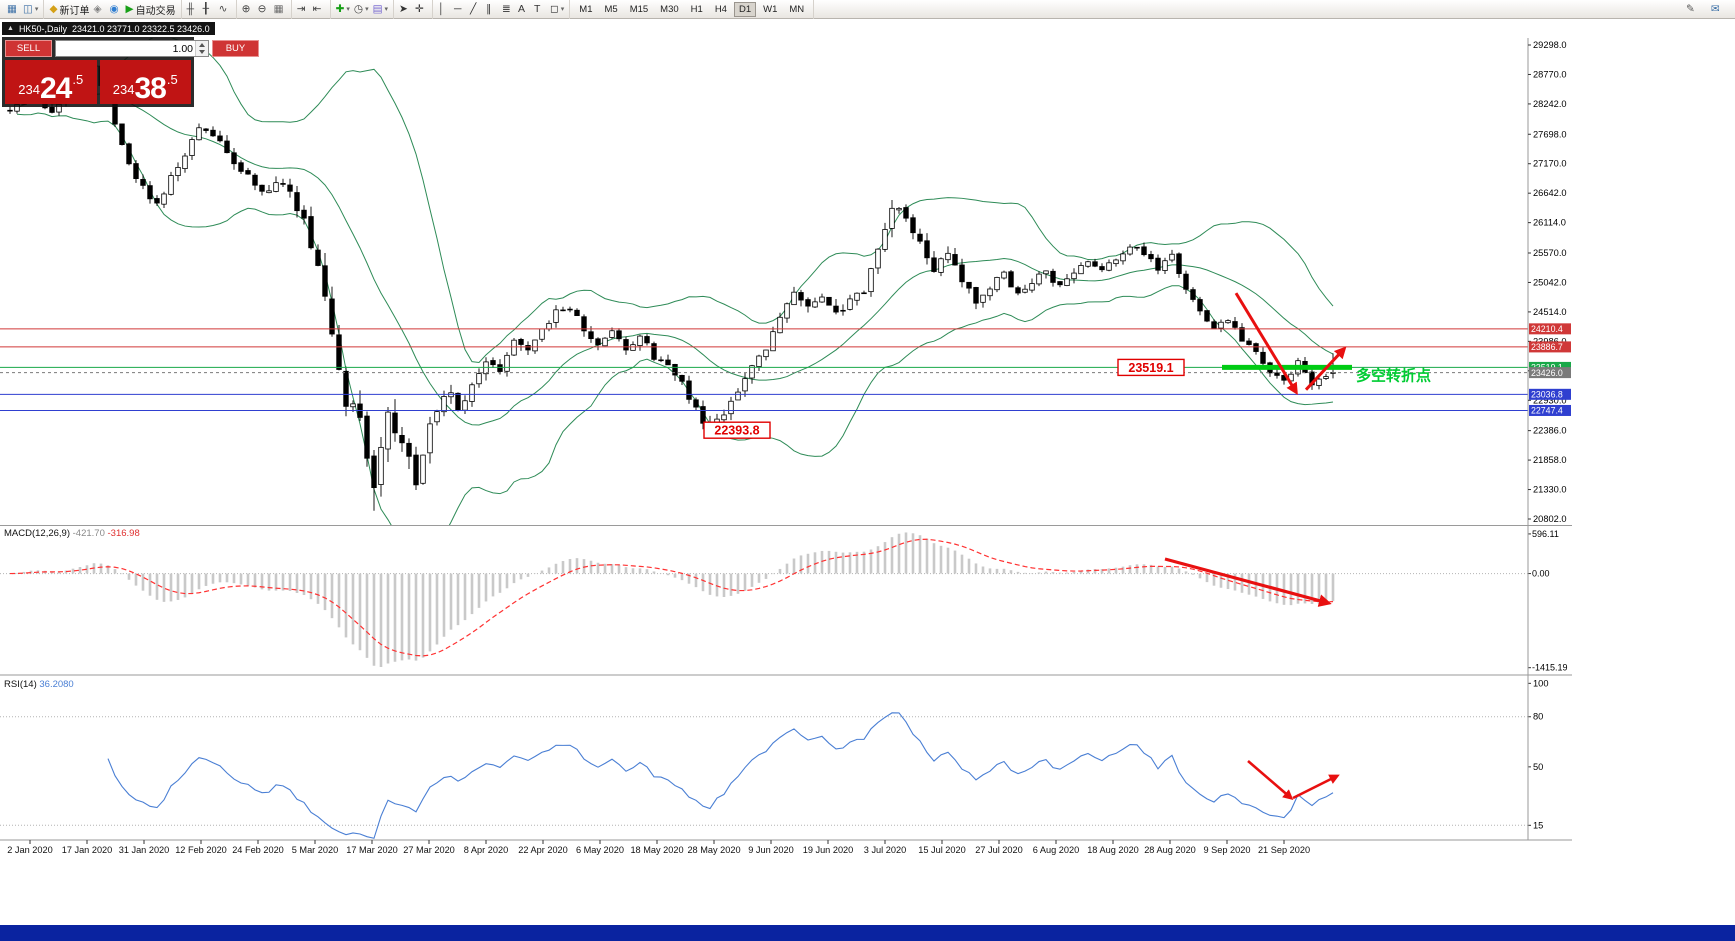  Describe the element at coordinates (125, 48) in the screenshot. I see `volume-input` at that location.